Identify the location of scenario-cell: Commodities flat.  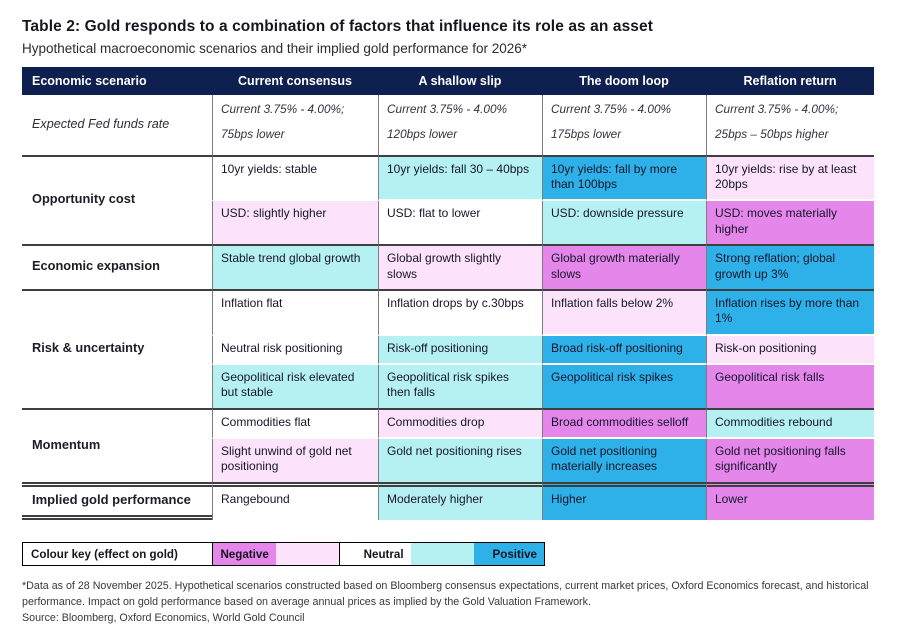
(295, 423).